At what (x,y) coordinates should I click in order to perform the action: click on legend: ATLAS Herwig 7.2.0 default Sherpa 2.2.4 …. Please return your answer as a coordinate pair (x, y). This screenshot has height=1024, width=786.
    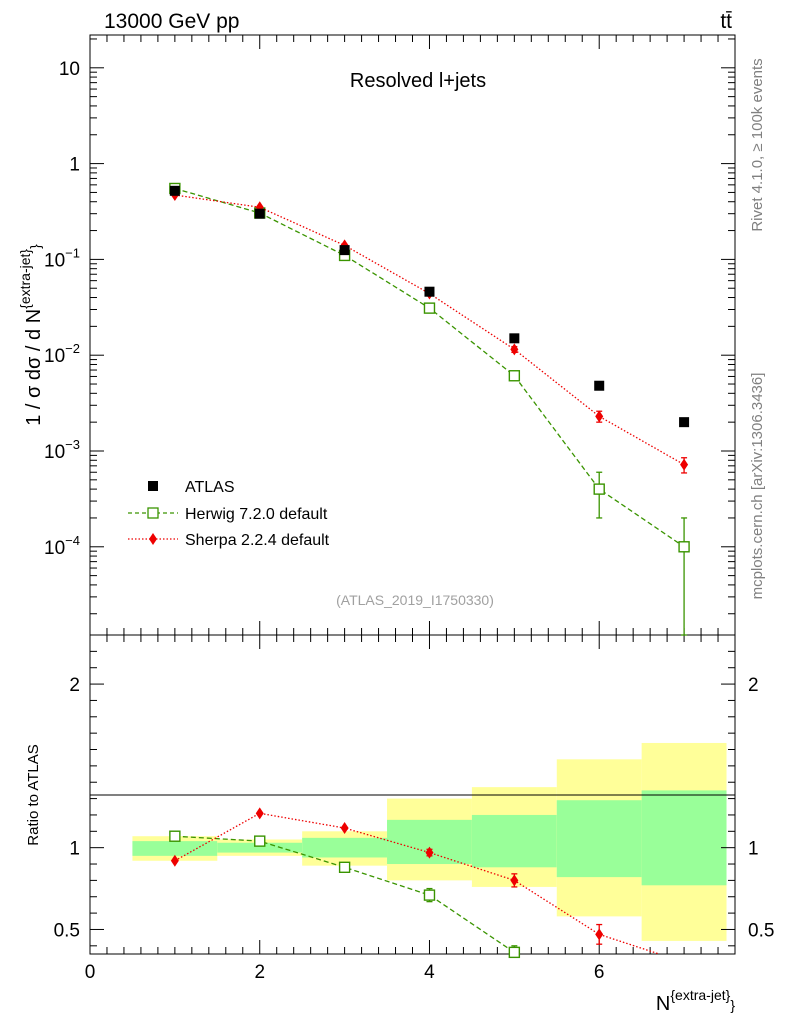
    Looking at the image, I should click on (229, 514).